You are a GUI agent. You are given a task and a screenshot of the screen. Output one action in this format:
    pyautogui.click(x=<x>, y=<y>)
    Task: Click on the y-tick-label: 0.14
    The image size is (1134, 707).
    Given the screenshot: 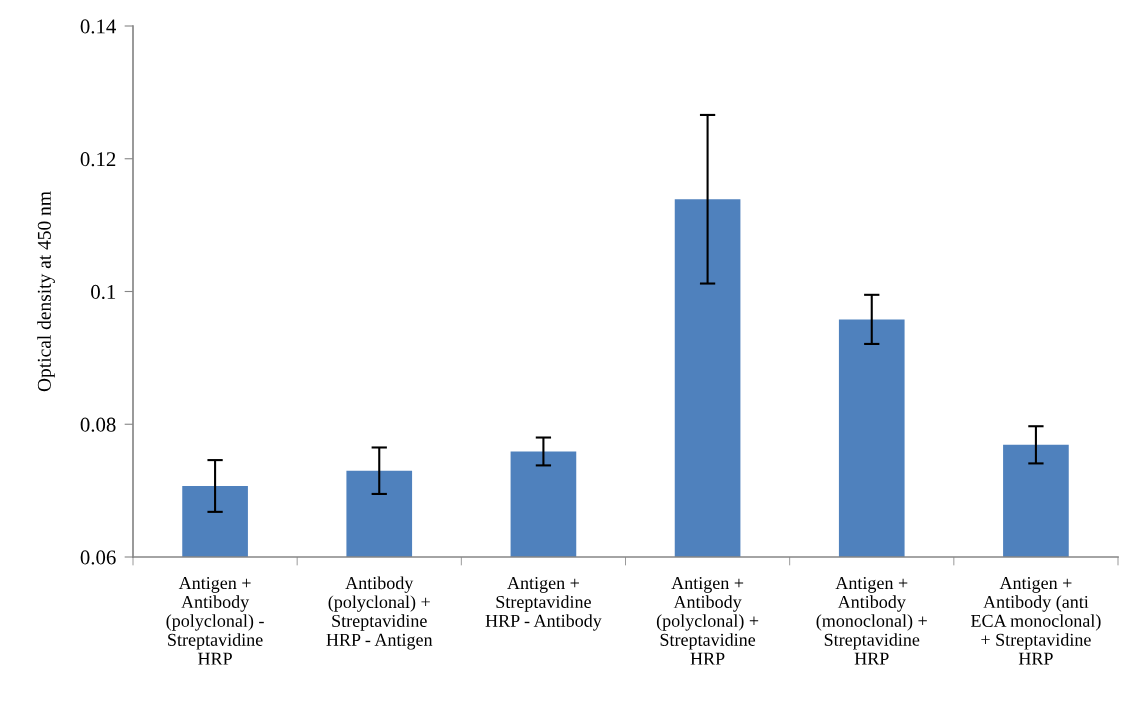 What is the action you would take?
    pyautogui.click(x=98, y=26)
    